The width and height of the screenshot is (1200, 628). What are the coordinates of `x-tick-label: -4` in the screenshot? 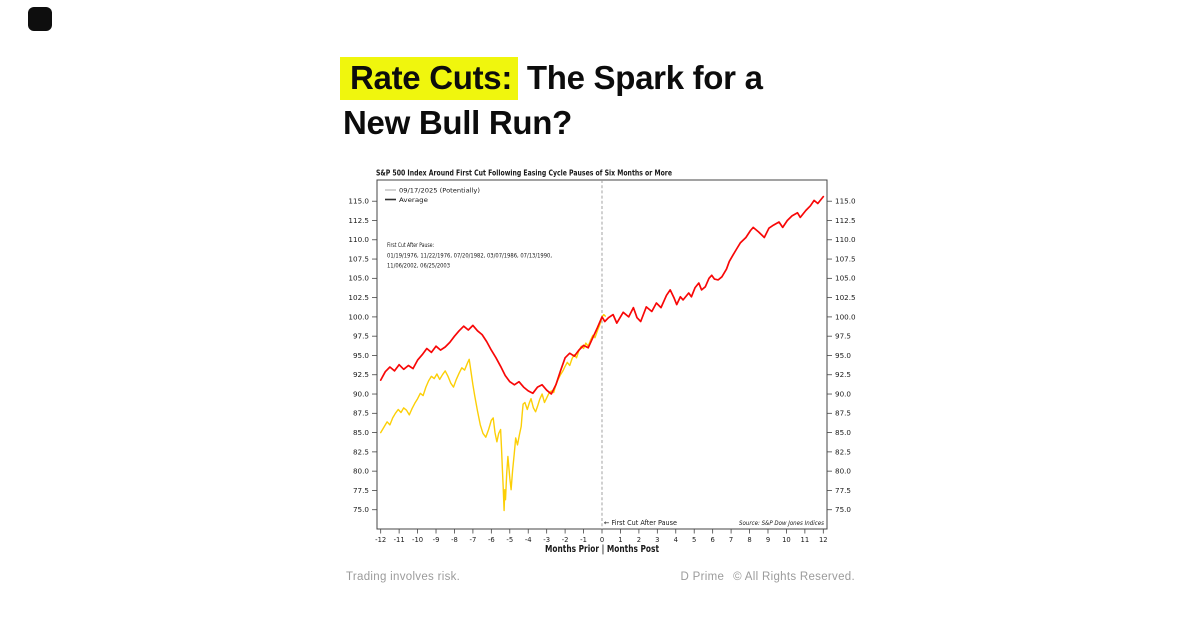 It's located at (528, 540).